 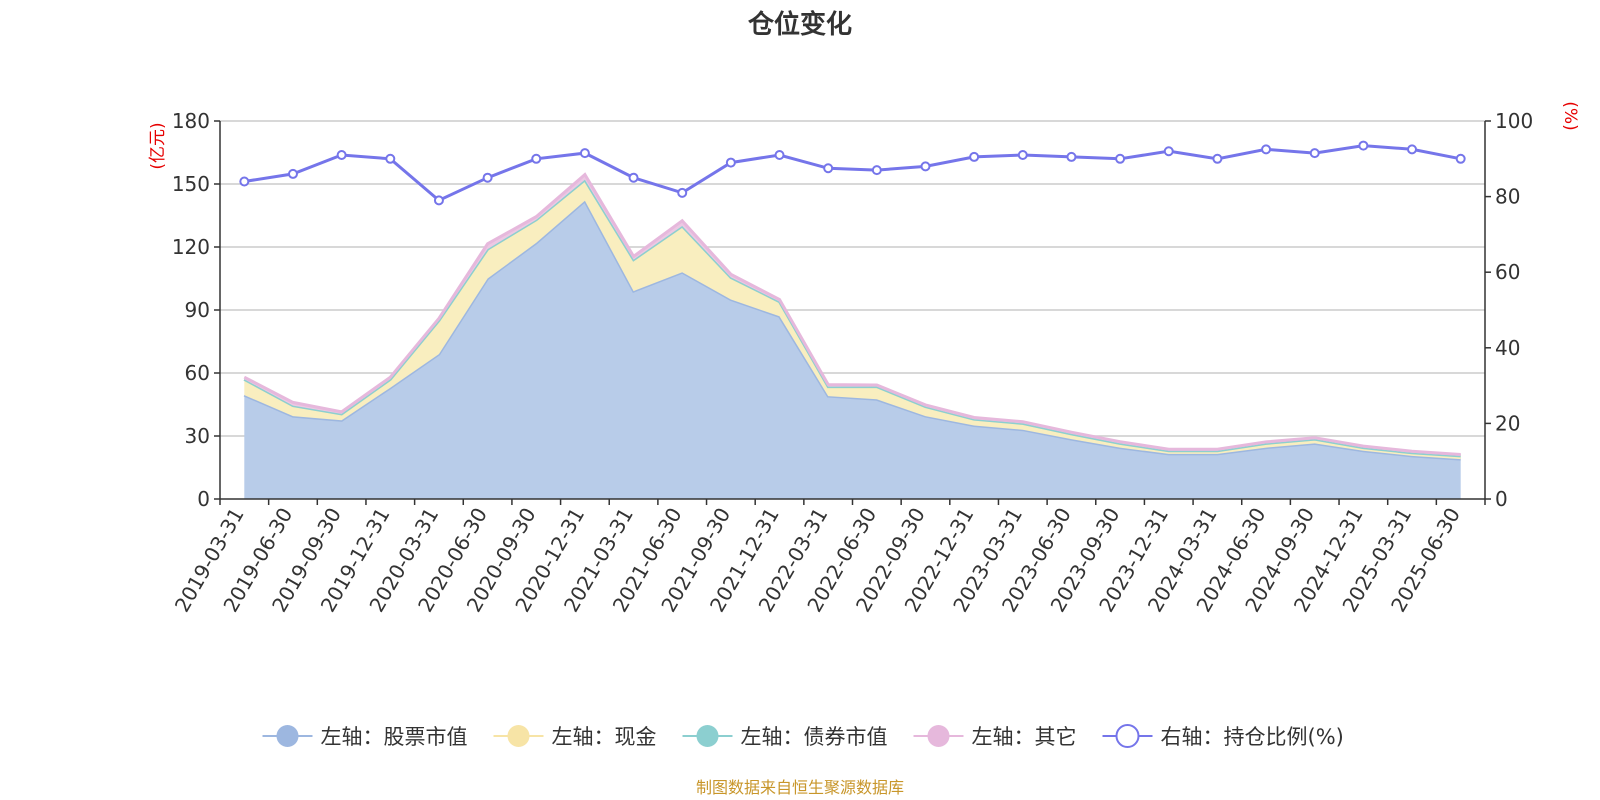 What do you see at coordinates (1252, 737) in the screenshot?
I see `legend-label: 右轴：持仓比例(%)` at bounding box center [1252, 737].